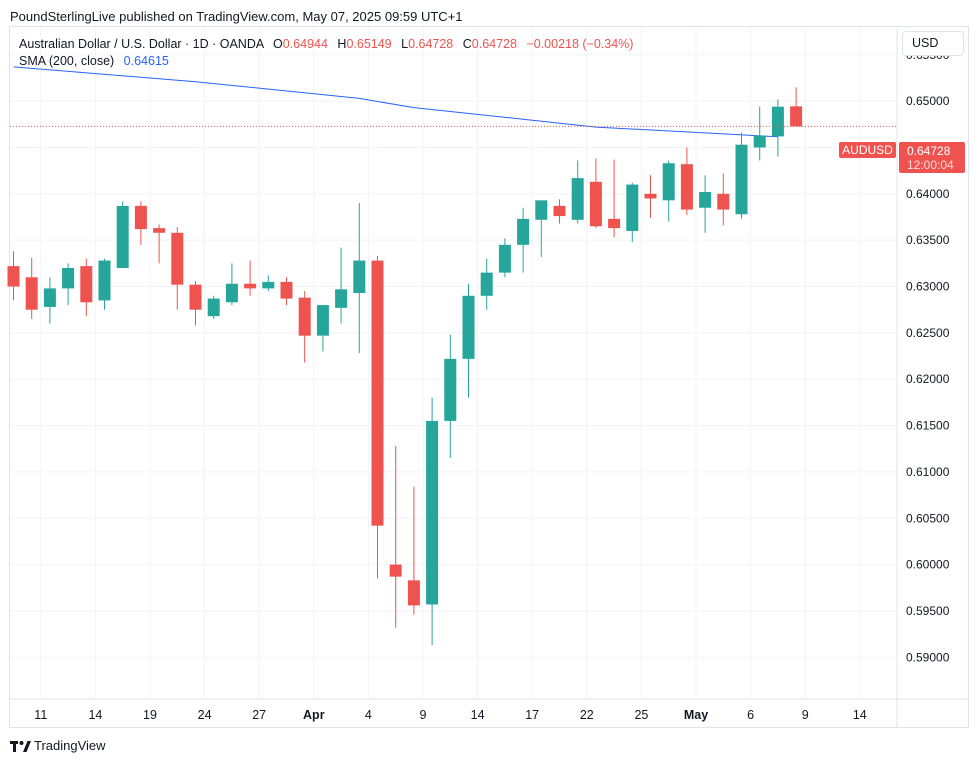  Describe the element at coordinates (928, 333) in the screenshot. I see `y-tick-label: 0.62500` at that location.